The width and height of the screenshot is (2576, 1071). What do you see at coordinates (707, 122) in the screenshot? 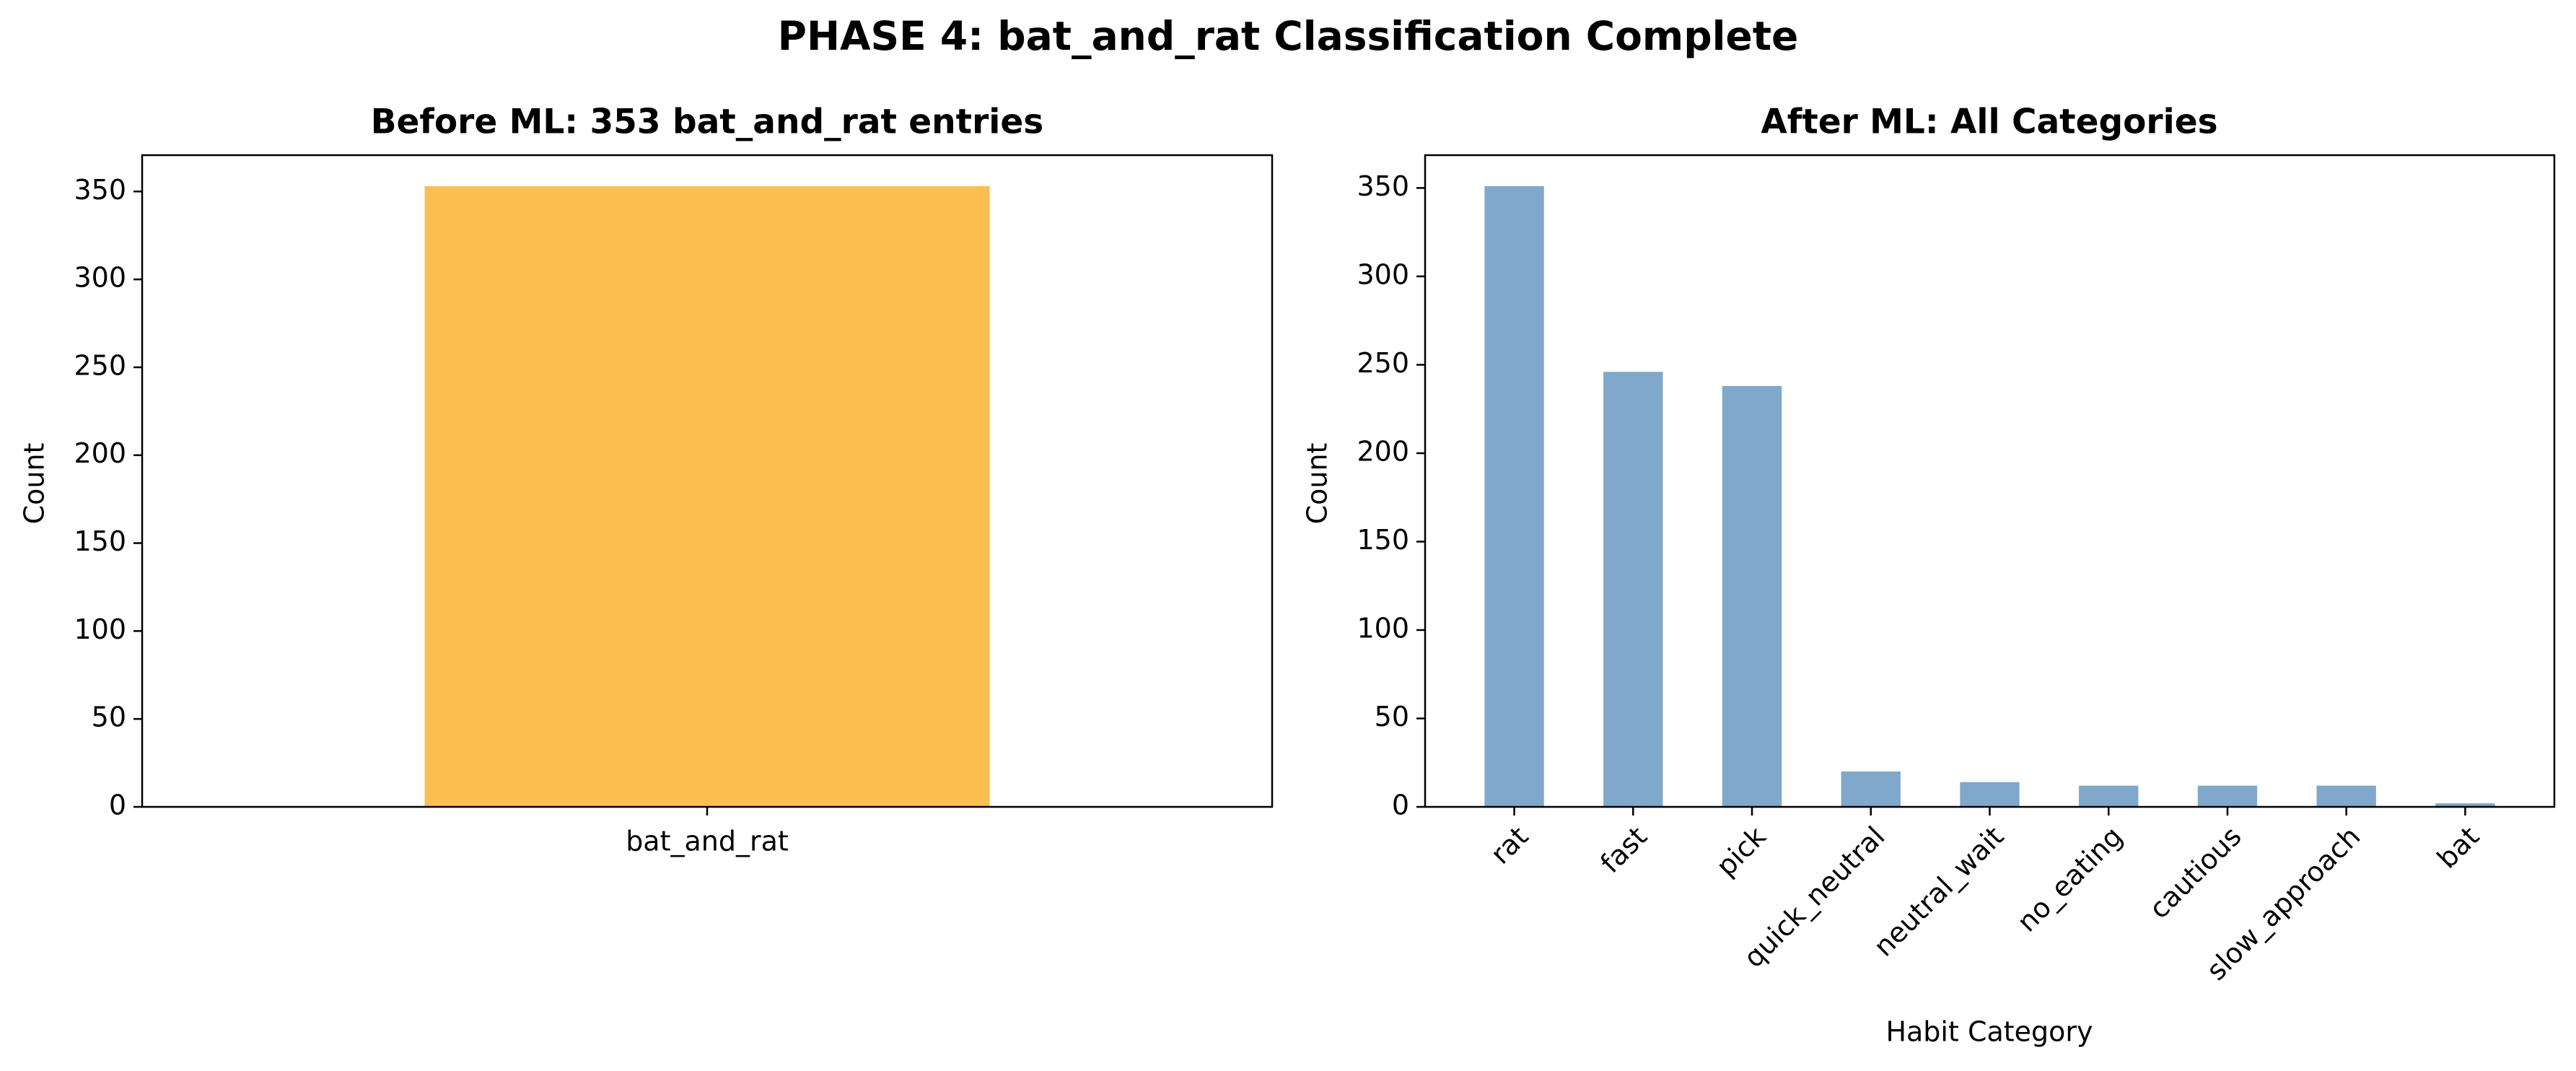
I see `chart-title: Before ML: 353 bat_and_rat entries` at bounding box center [707, 122].